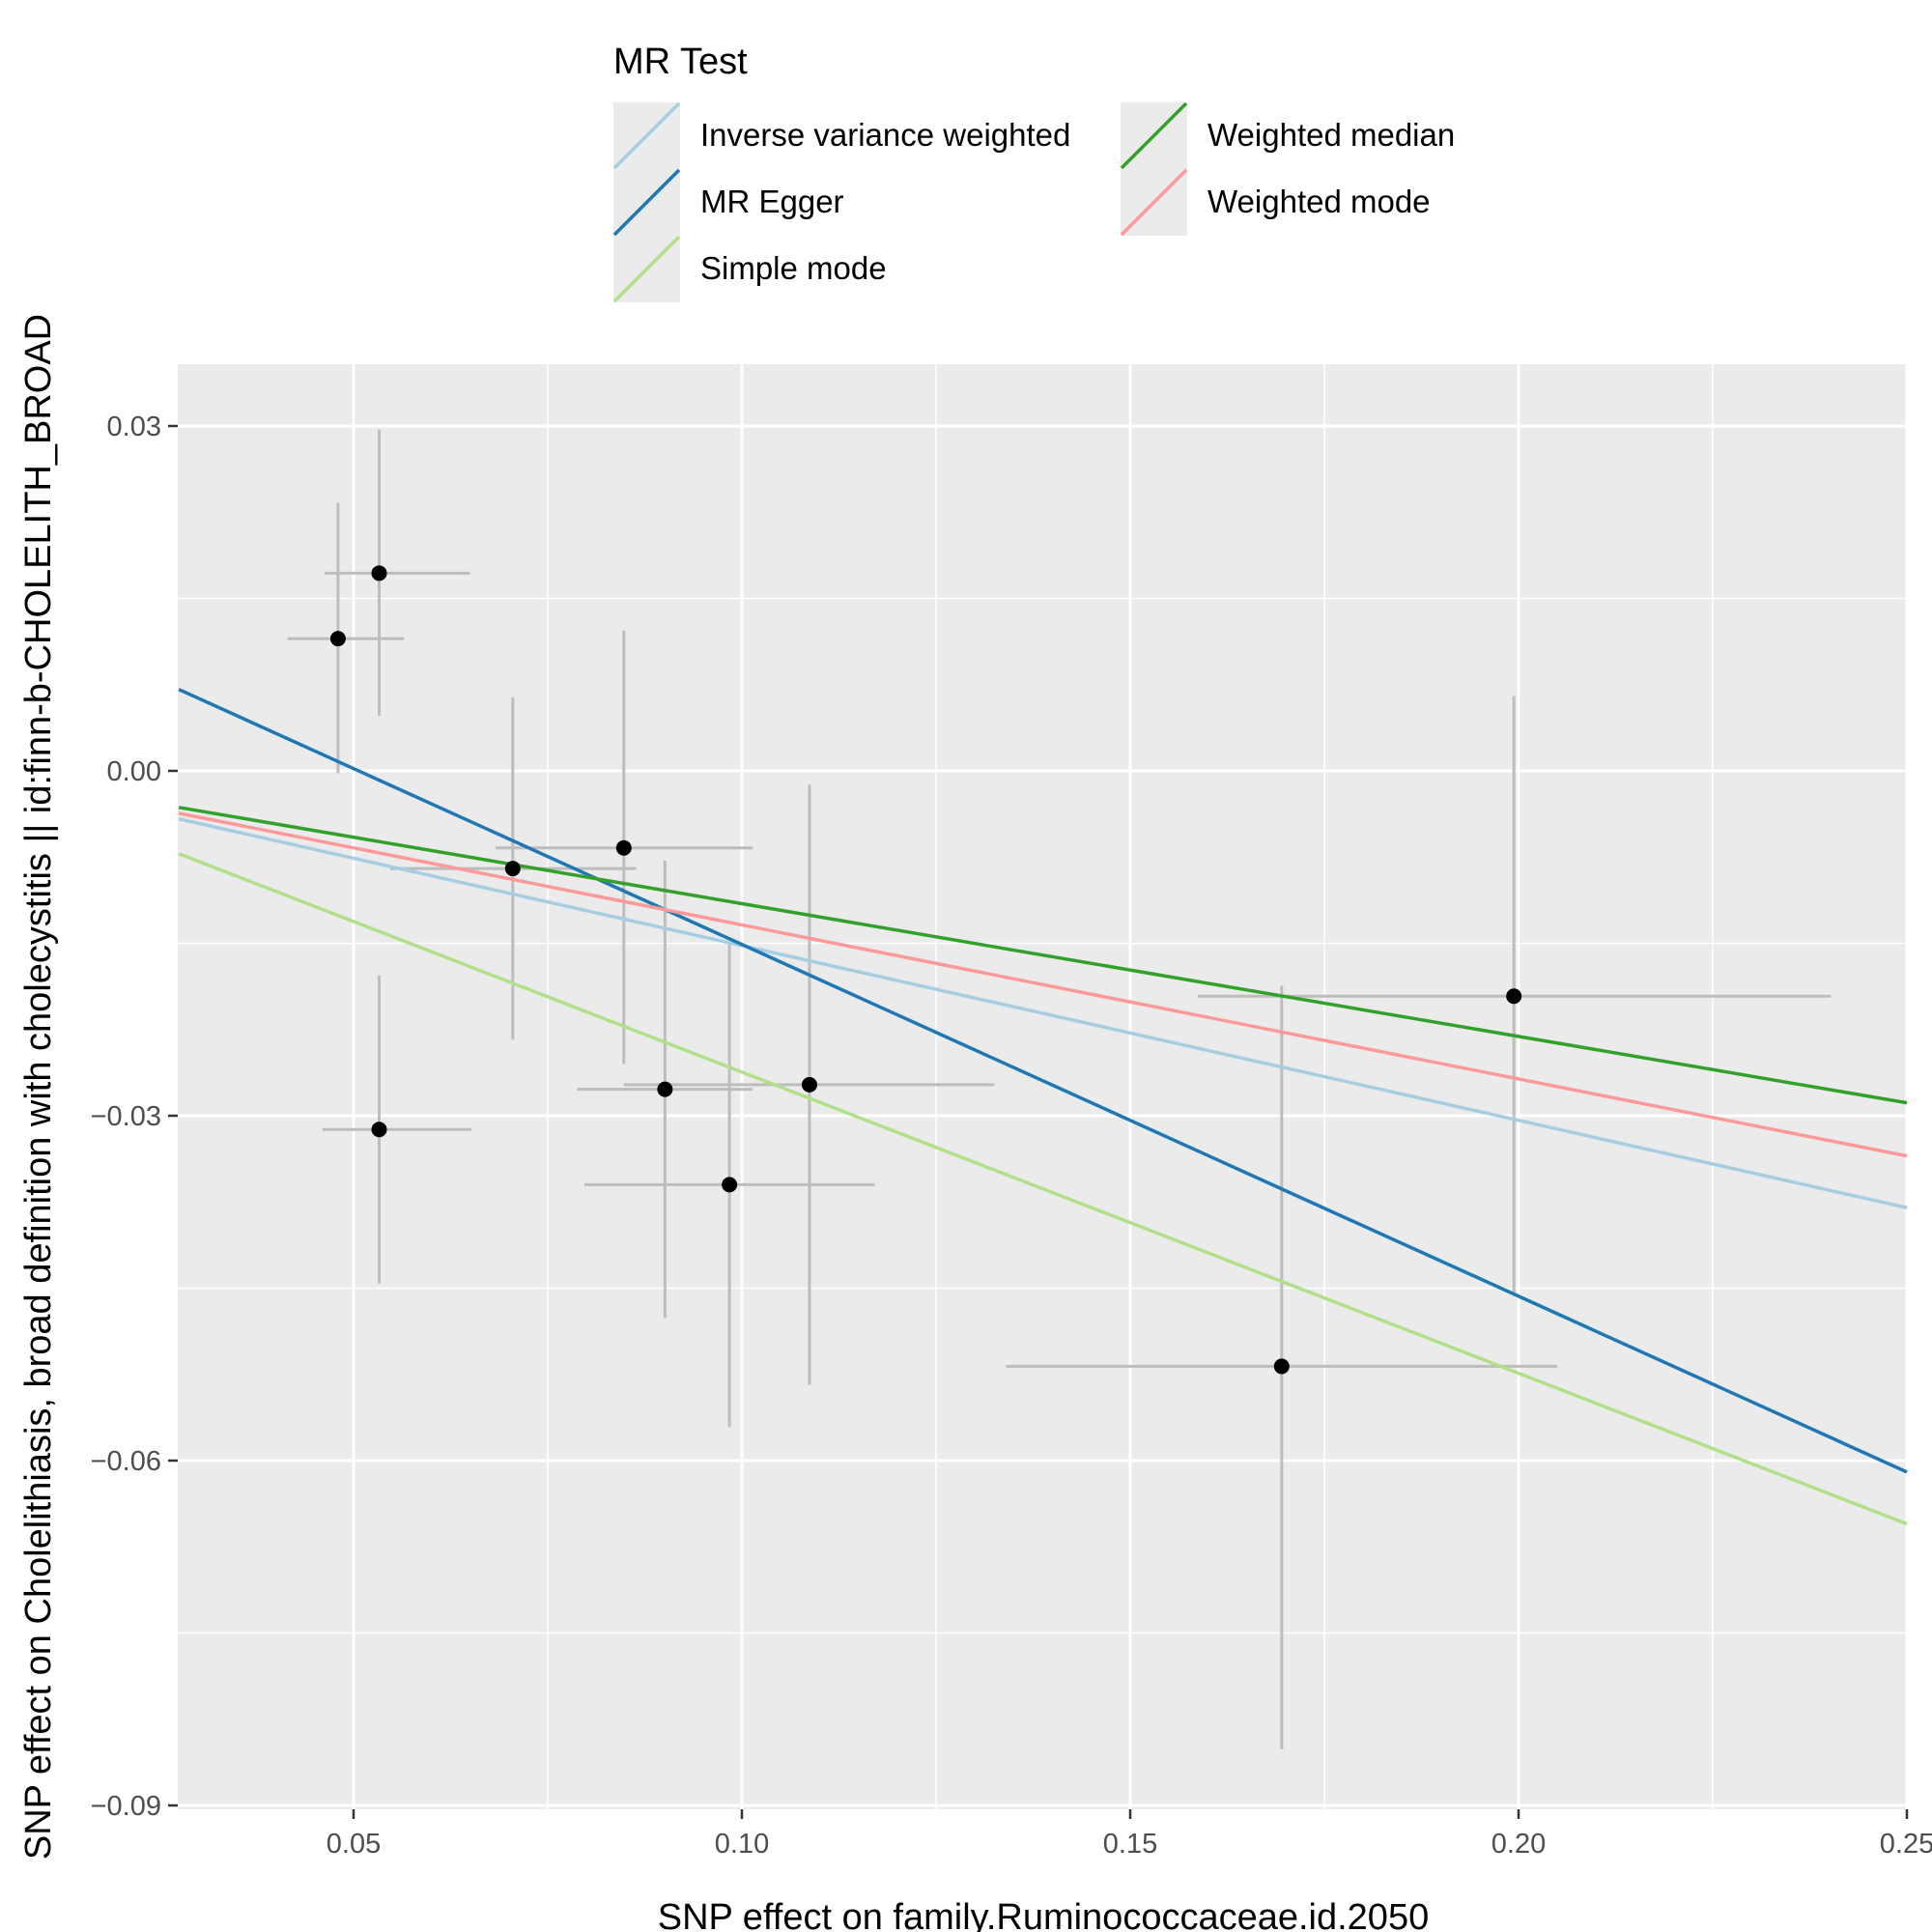  What do you see at coordinates (1906, 1844) in the screenshot?
I see `x-tick-label: 0.25` at bounding box center [1906, 1844].